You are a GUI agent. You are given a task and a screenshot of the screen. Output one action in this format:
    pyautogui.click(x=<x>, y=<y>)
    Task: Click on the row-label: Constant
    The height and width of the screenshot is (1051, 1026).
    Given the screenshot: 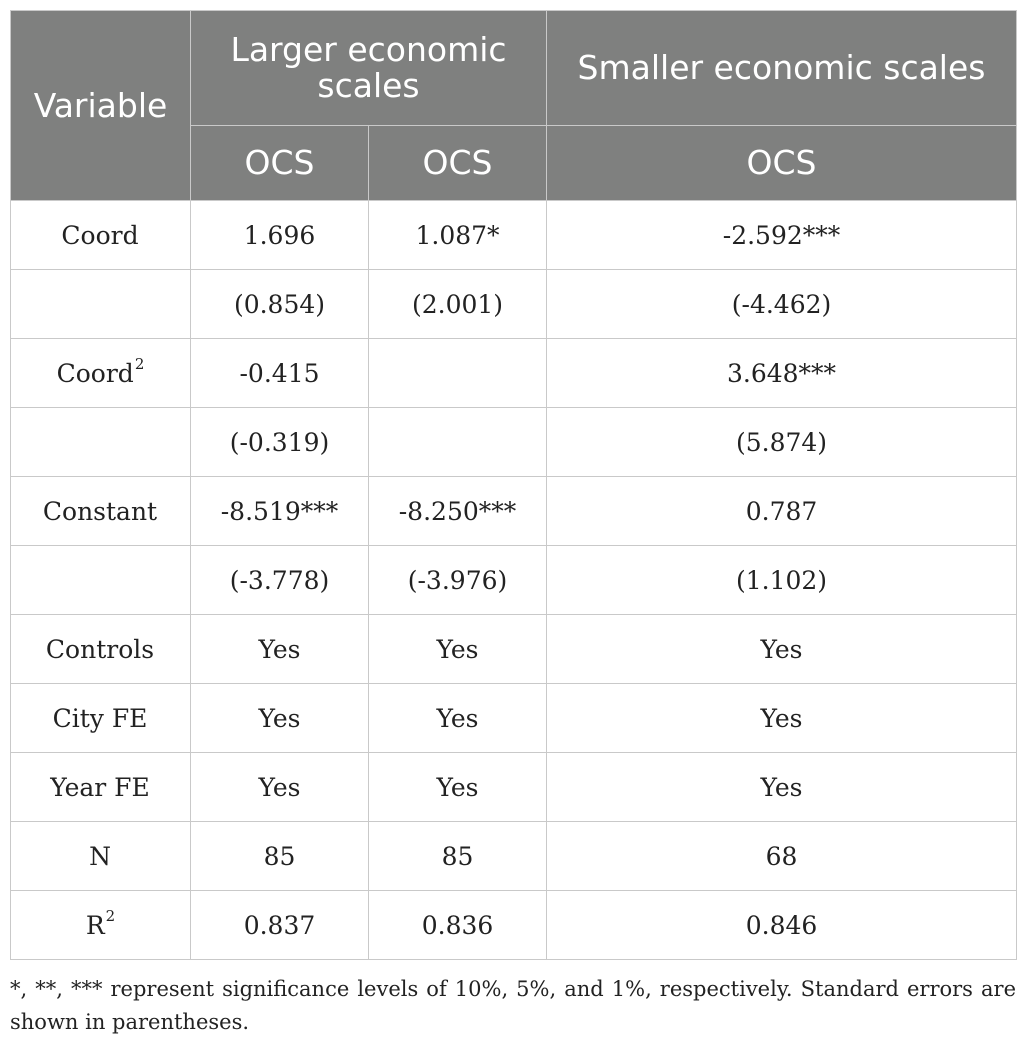 What is the action you would take?
    pyautogui.click(x=100, y=511)
    